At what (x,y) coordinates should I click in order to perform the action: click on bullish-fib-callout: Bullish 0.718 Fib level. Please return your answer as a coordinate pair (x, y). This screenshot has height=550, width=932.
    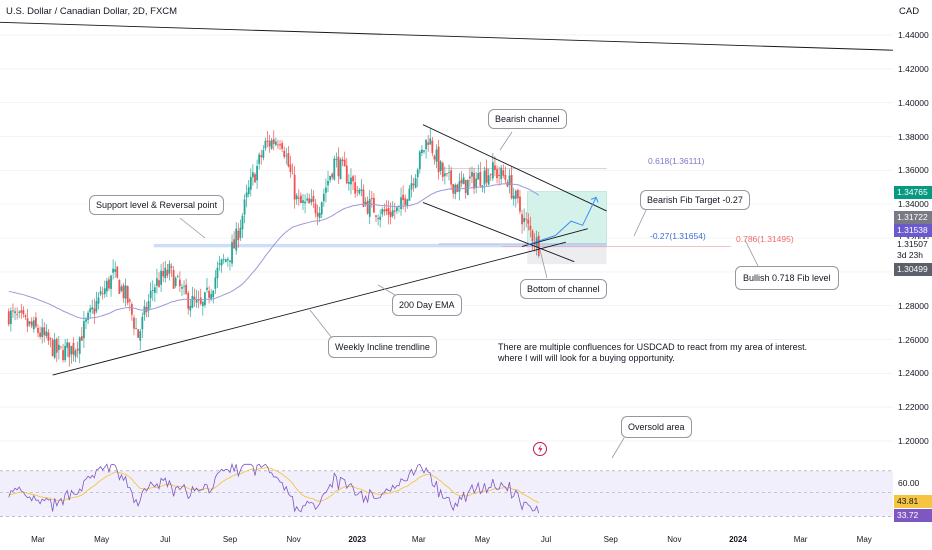
    Looking at the image, I should click on (787, 278).